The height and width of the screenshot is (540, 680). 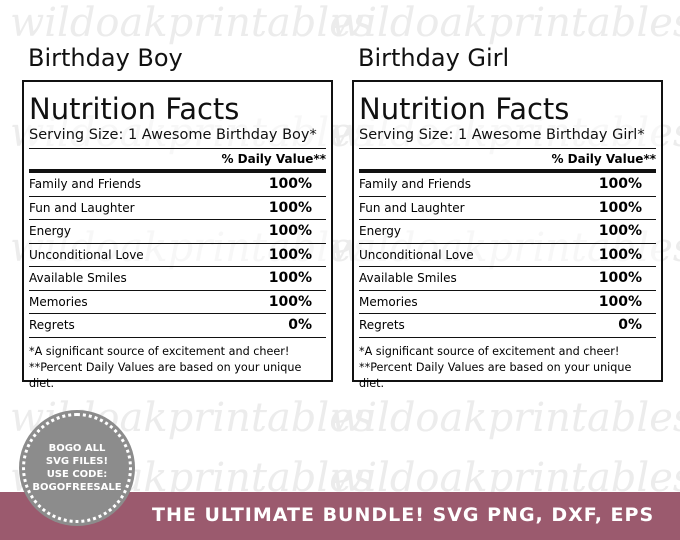 I want to click on label-heading: Birthday Girl, so click(x=434, y=58).